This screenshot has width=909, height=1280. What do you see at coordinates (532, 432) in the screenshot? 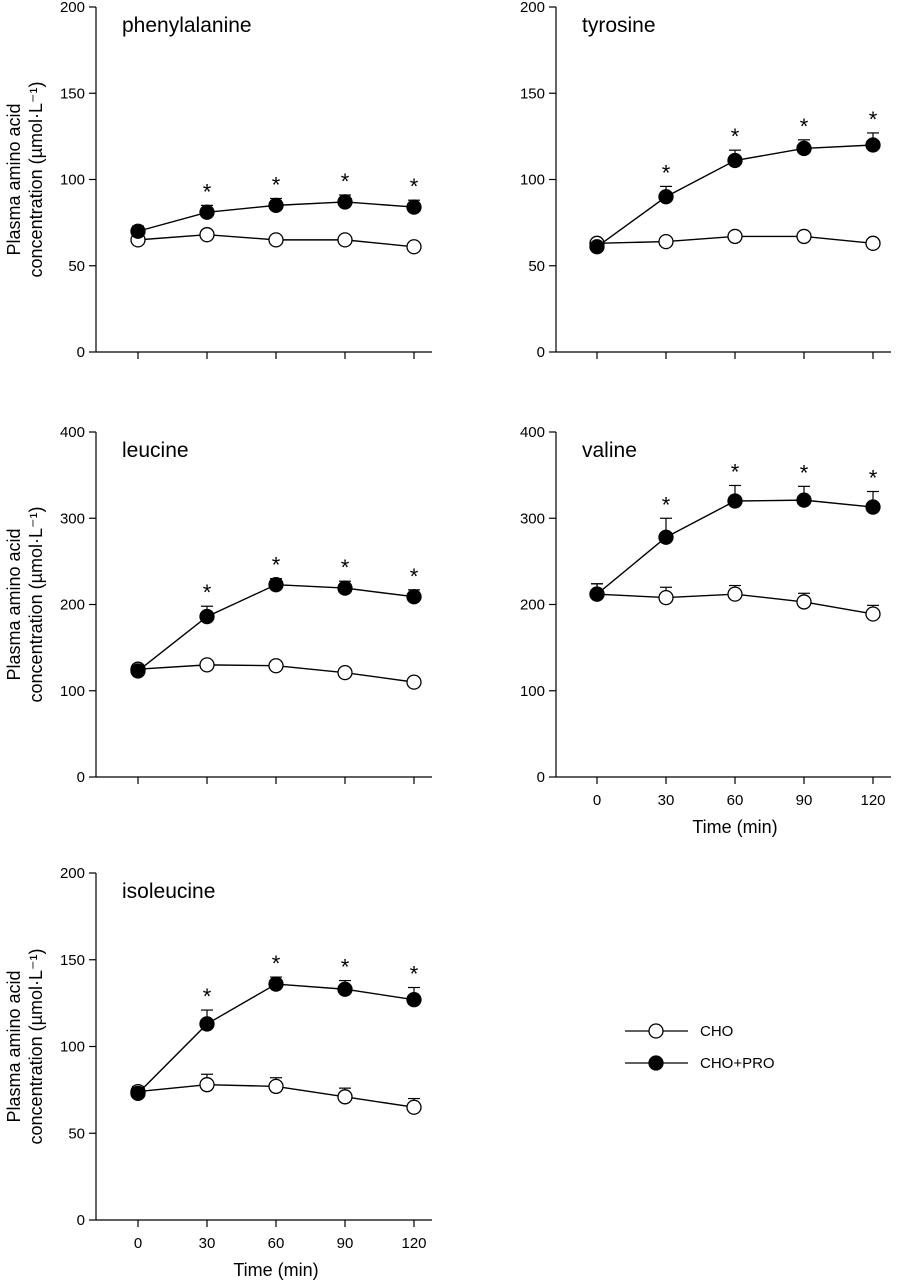
I see `y-tick-label: 400` at bounding box center [532, 432].